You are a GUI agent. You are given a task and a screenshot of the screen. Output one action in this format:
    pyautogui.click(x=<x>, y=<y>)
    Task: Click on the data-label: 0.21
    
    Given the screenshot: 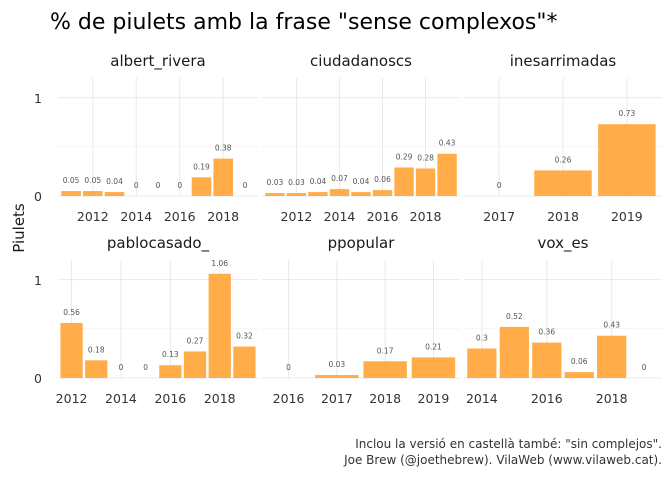 What is the action you would take?
    pyautogui.click(x=433, y=346)
    